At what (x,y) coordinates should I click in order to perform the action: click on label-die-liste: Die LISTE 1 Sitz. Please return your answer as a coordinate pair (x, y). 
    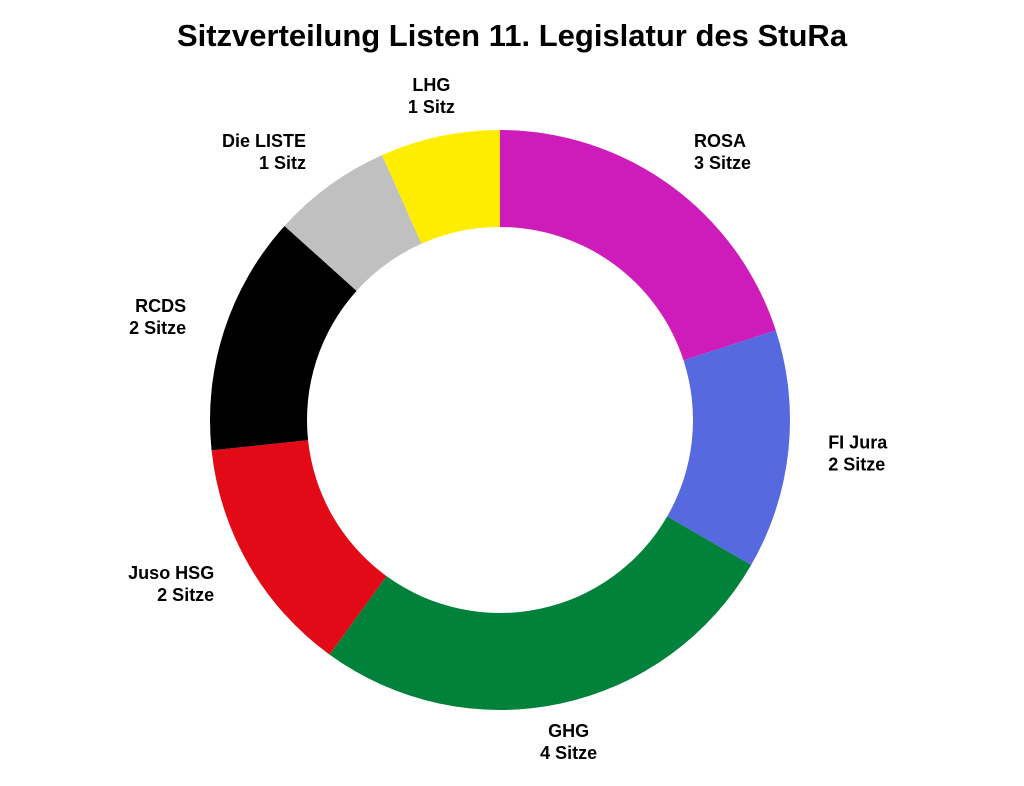
    Looking at the image, I should click on (264, 152).